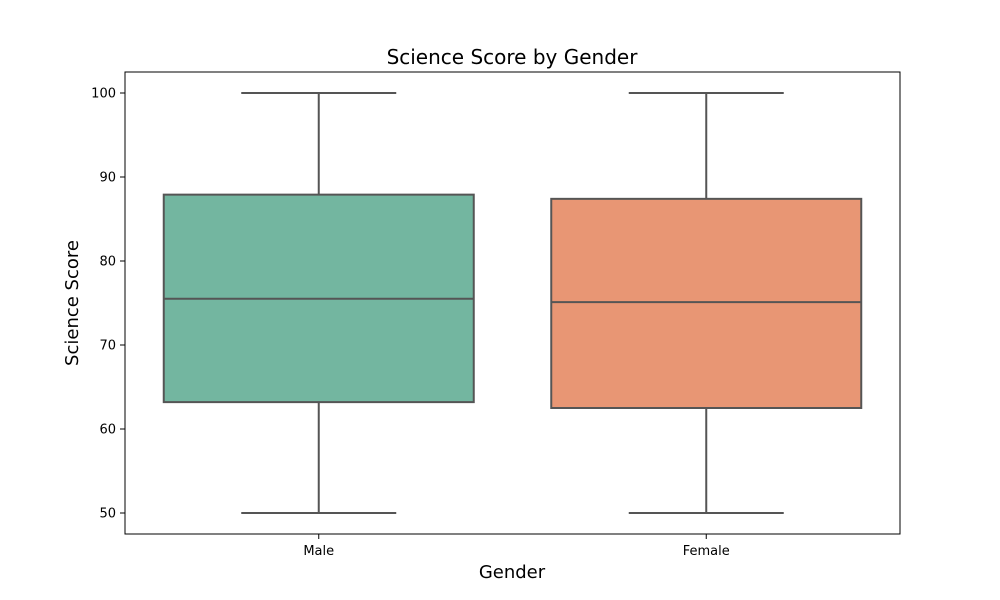 Image resolution: width=1000 pixels, height=600 pixels. I want to click on iqr-box, so click(706, 303).